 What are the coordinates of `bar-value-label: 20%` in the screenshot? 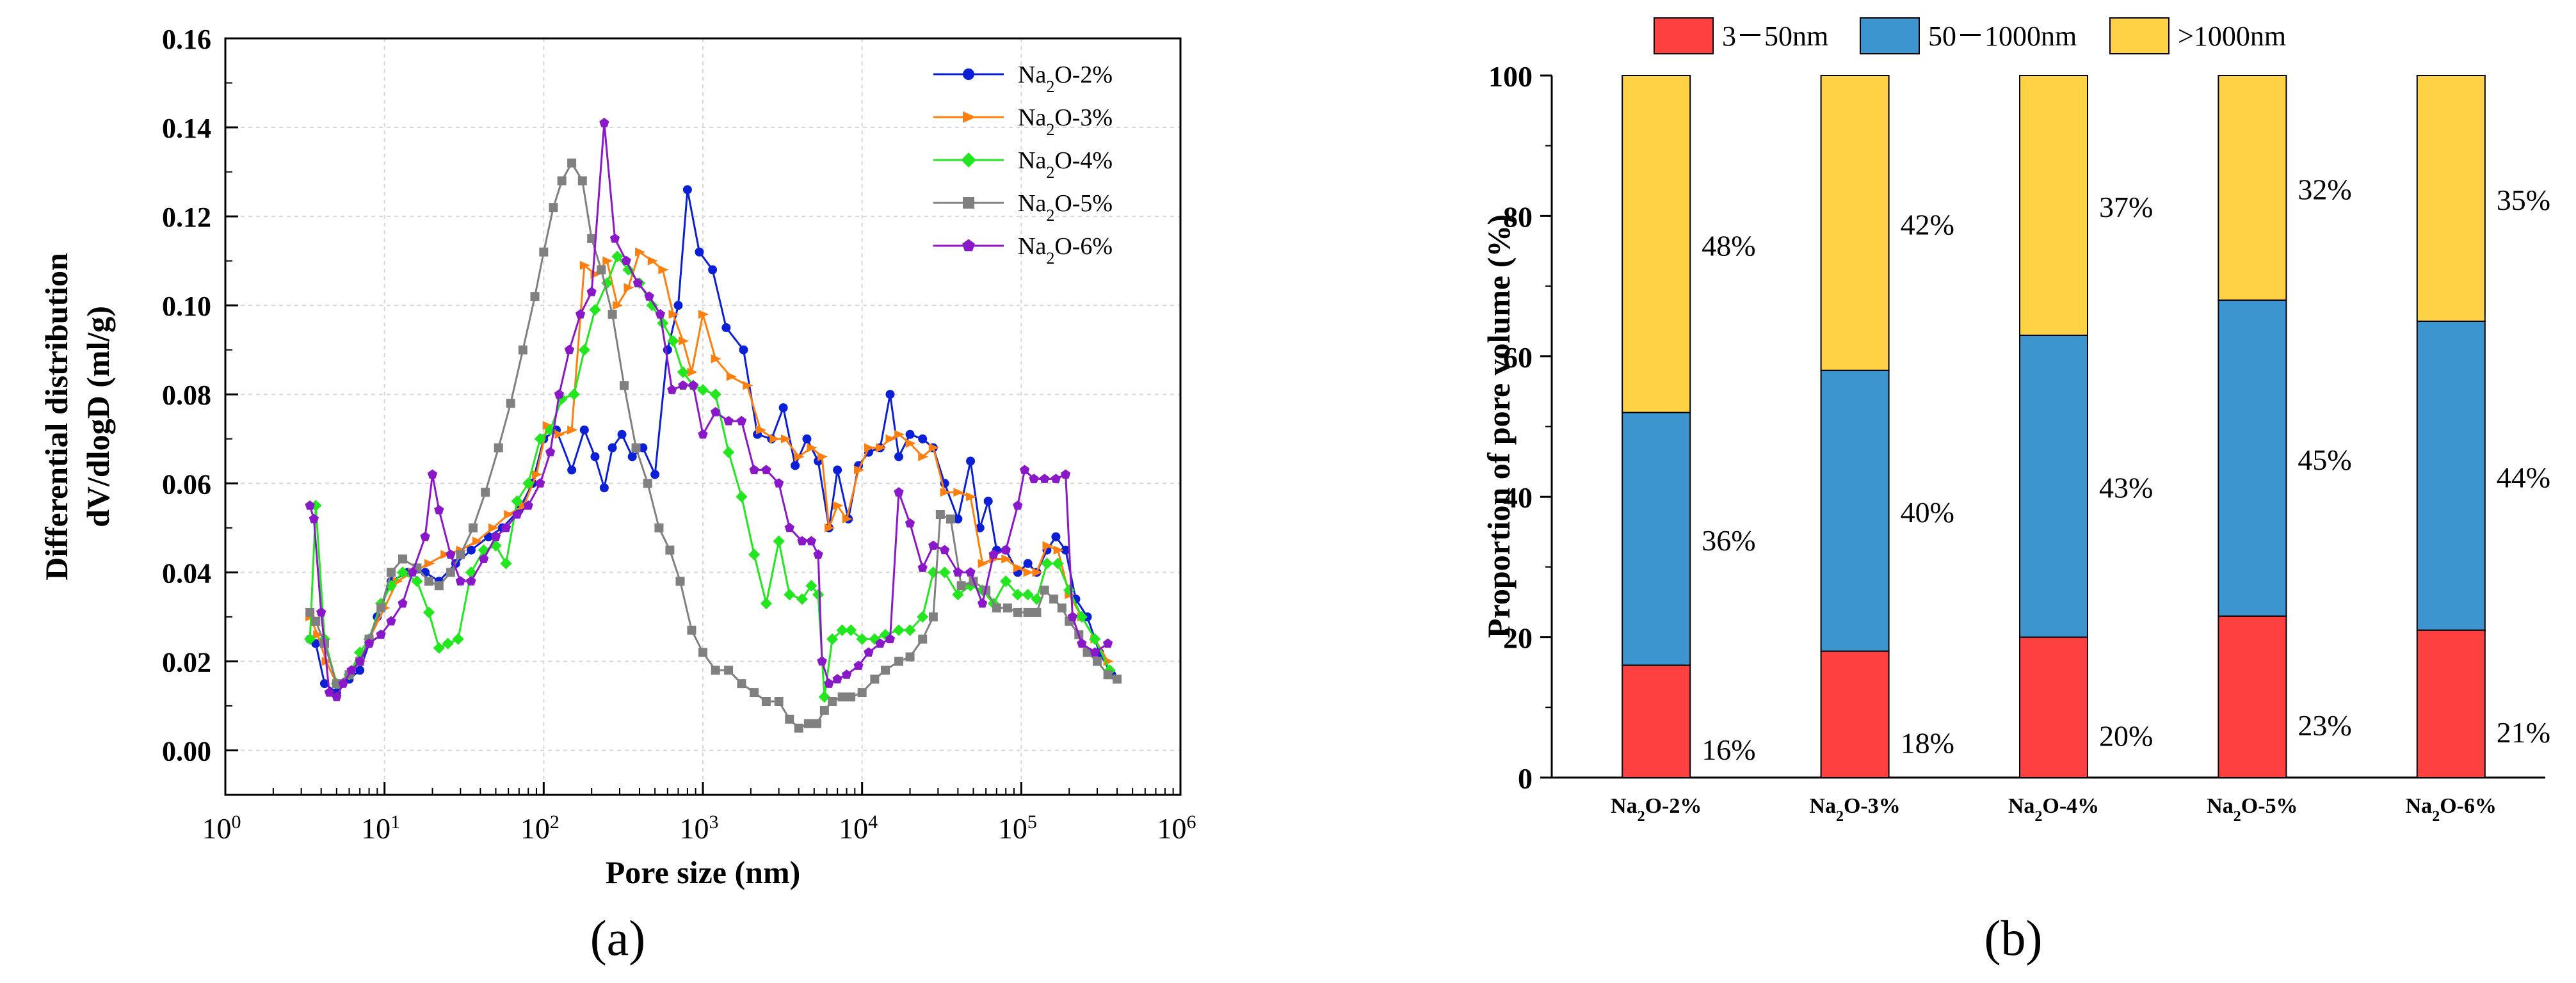 It's located at (2126, 735).